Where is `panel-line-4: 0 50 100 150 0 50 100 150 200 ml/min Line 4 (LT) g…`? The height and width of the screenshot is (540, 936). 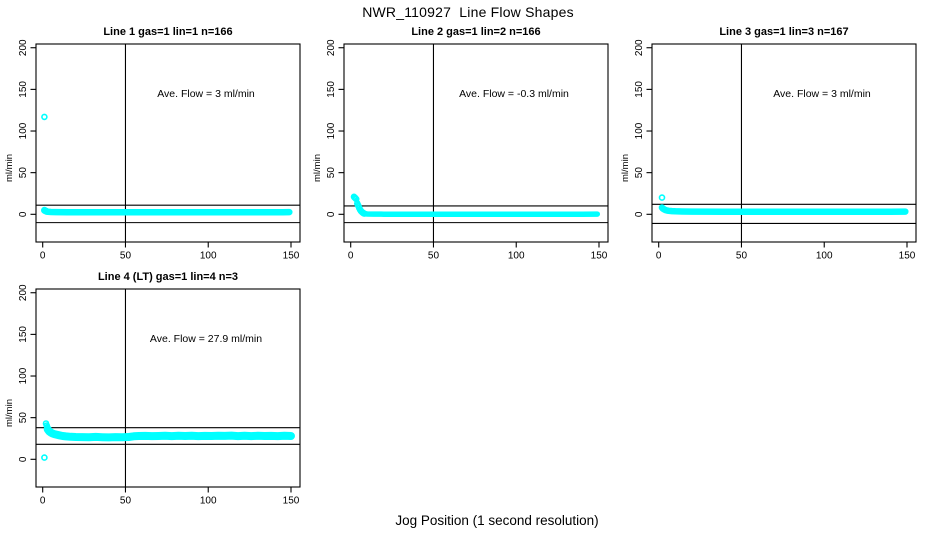
panel-line-4: 0 50 100 150 0 50 100 150 200 ml/min Line 4 (LT) g… is located at coordinates (152, 389).